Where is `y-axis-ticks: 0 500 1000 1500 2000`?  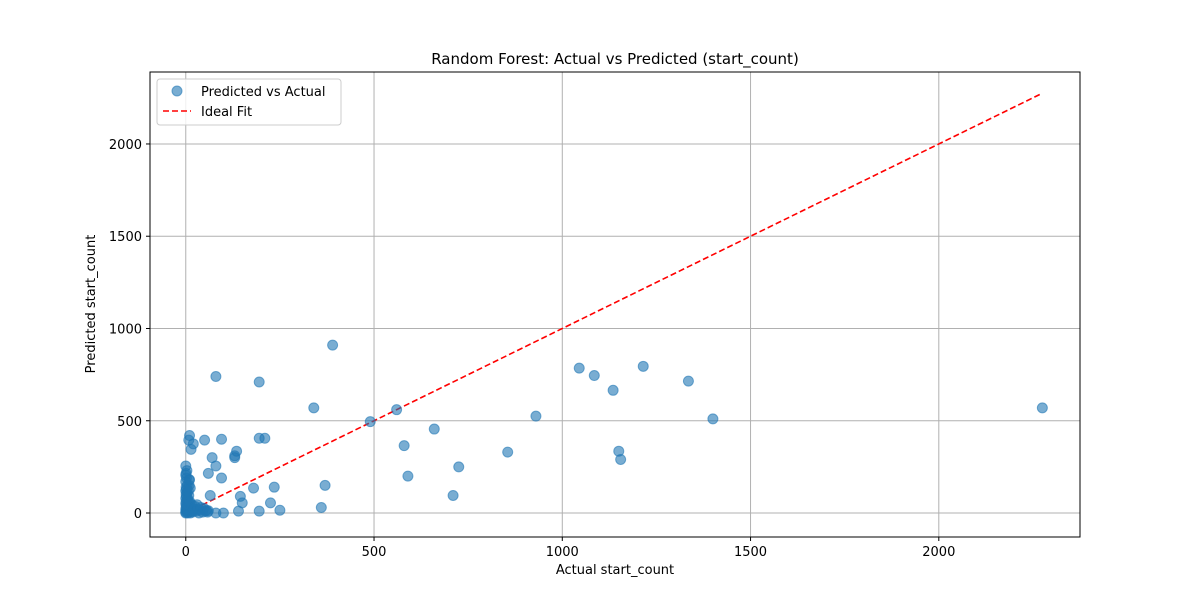
y-axis-ticks: 0 500 1000 1500 2000 is located at coordinates (129, 330).